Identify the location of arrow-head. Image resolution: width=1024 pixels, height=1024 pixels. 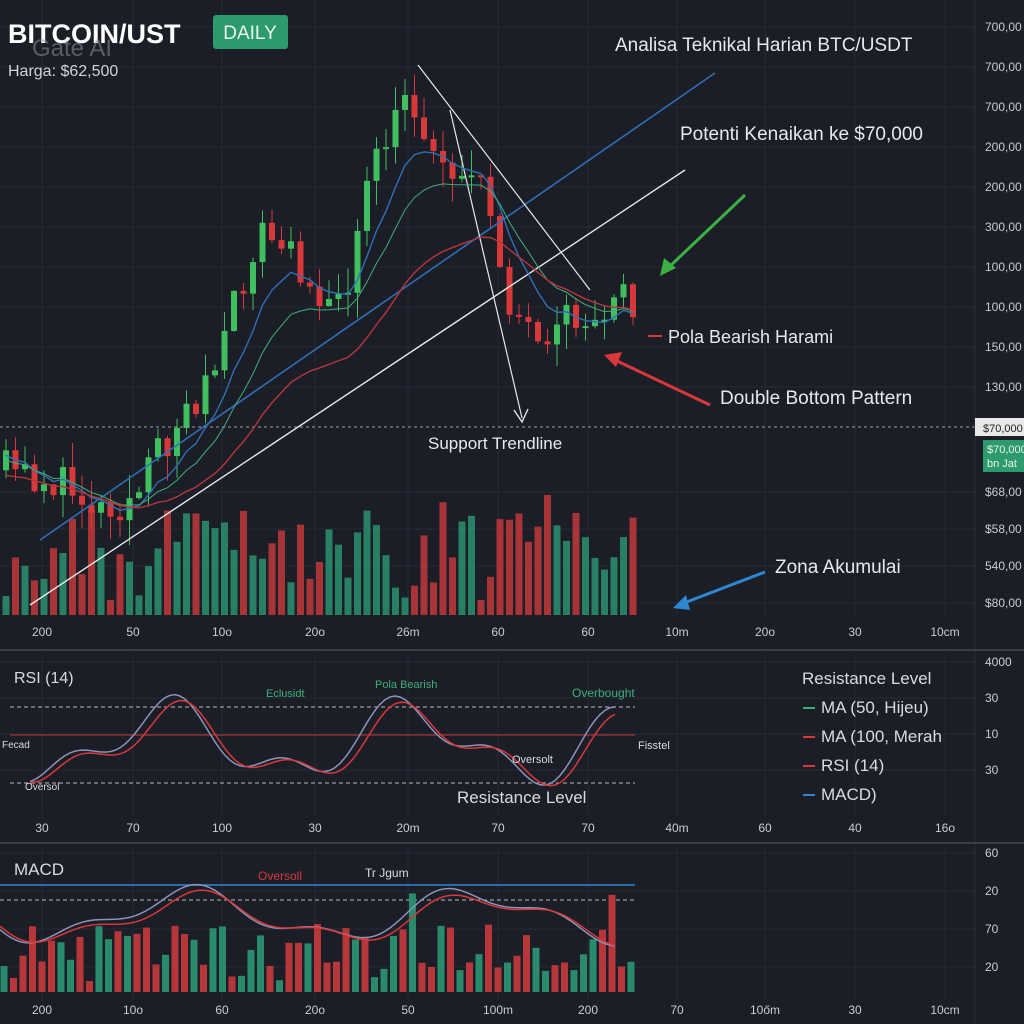
(613, 359).